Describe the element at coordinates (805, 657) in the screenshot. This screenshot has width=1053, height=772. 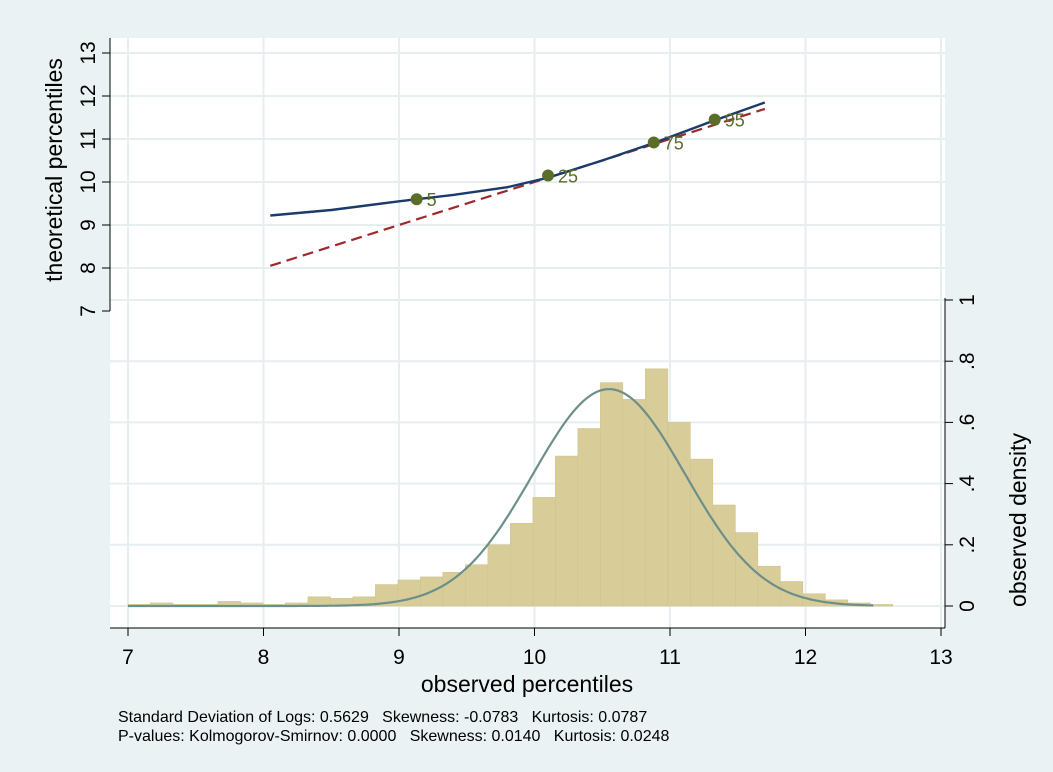
I see `x-tick-label: 12` at that location.